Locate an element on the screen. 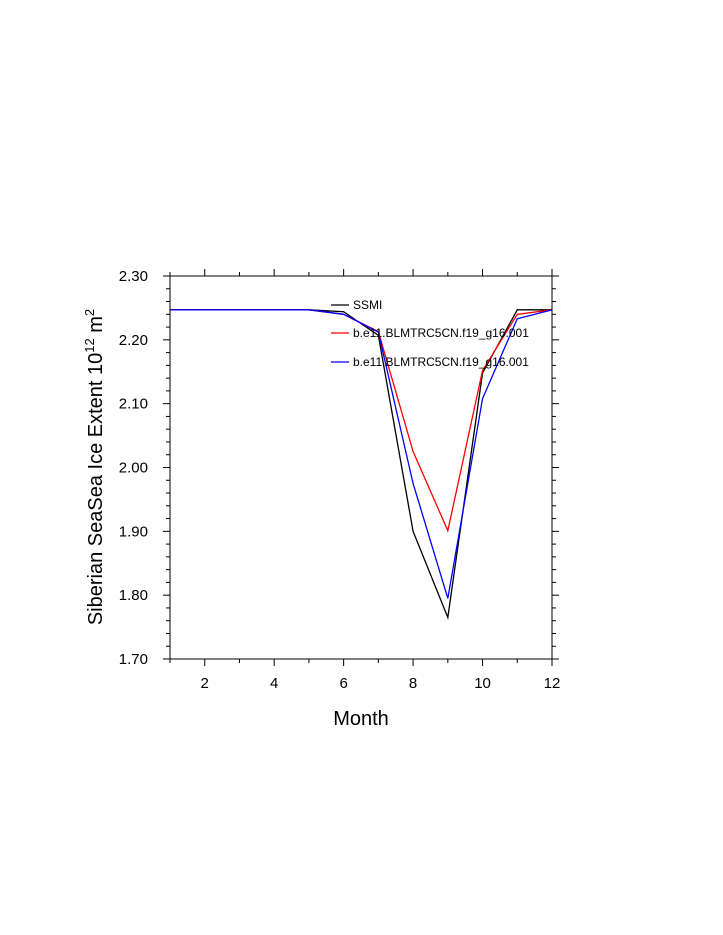  y-tick-label: 2.10 is located at coordinates (133, 404).